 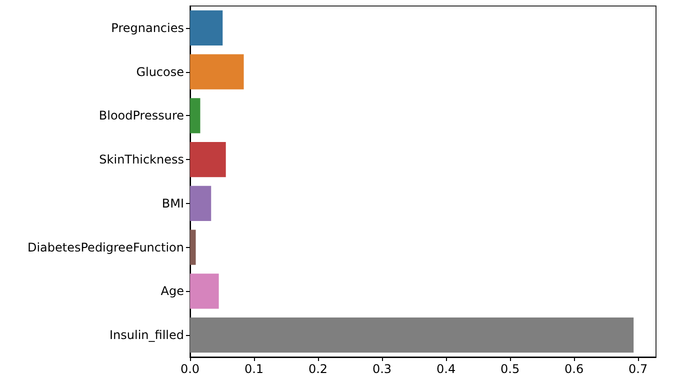 I want to click on y-tick-label: SkinThickness, so click(x=141, y=159).